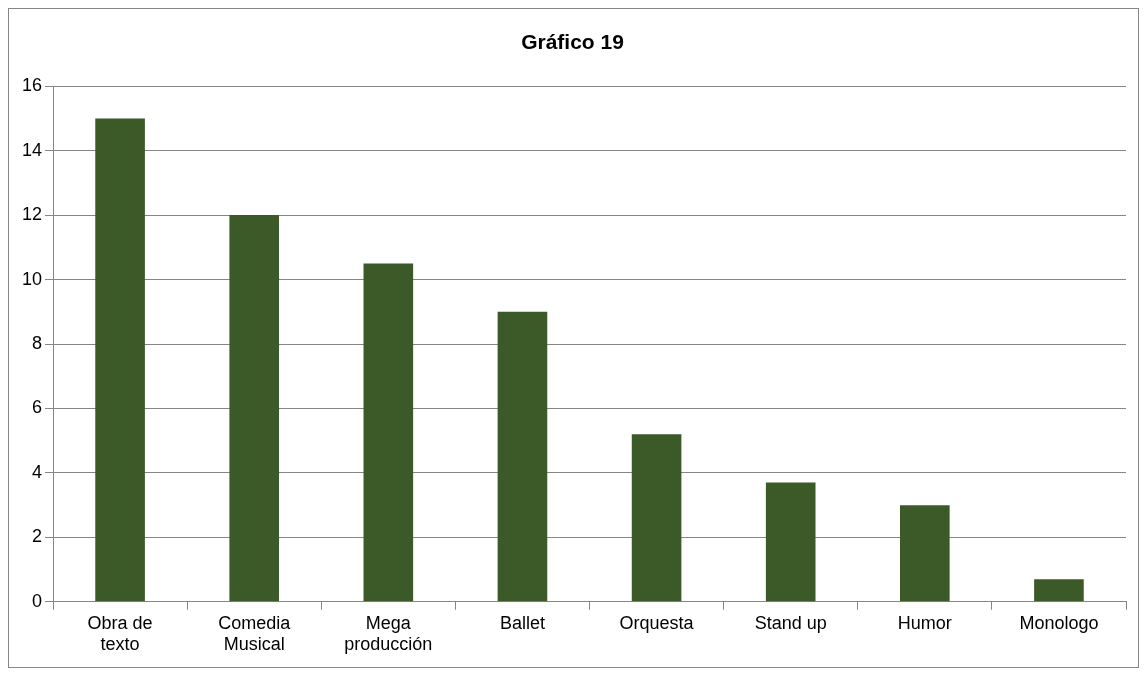 This screenshot has height=676, width=1147. I want to click on x-tick-label: Mega producción, so click(388, 633).